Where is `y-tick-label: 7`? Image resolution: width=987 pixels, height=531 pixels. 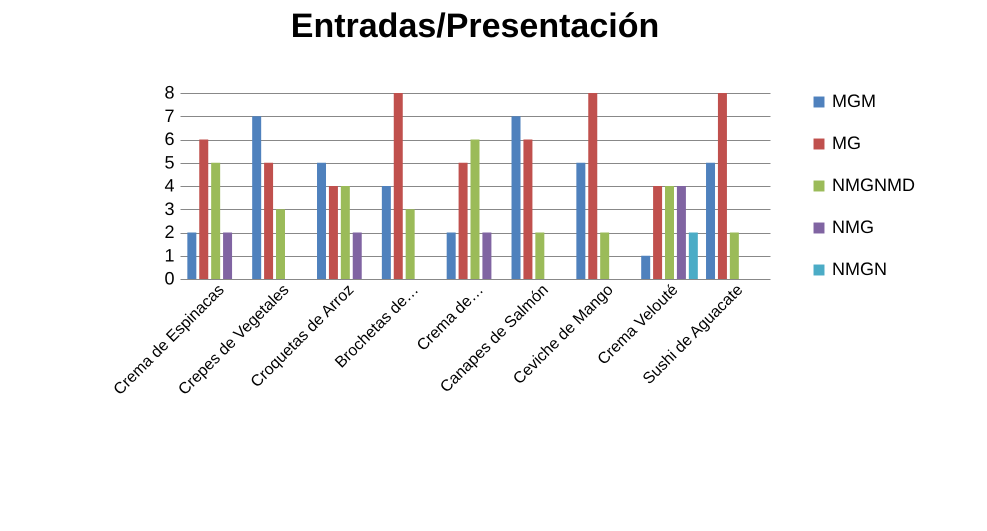 y-tick-label: 7 is located at coordinates (169, 116).